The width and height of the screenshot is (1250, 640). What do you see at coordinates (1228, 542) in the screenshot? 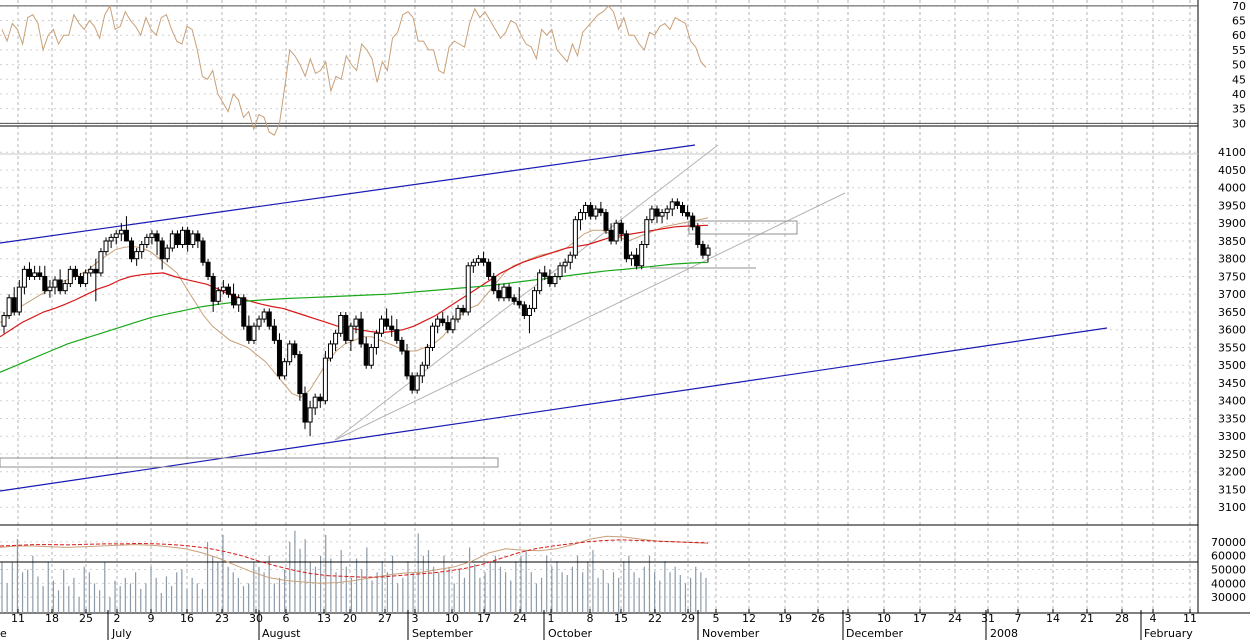
I see `volume-y-tick: 70000` at bounding box center [1228, 542].